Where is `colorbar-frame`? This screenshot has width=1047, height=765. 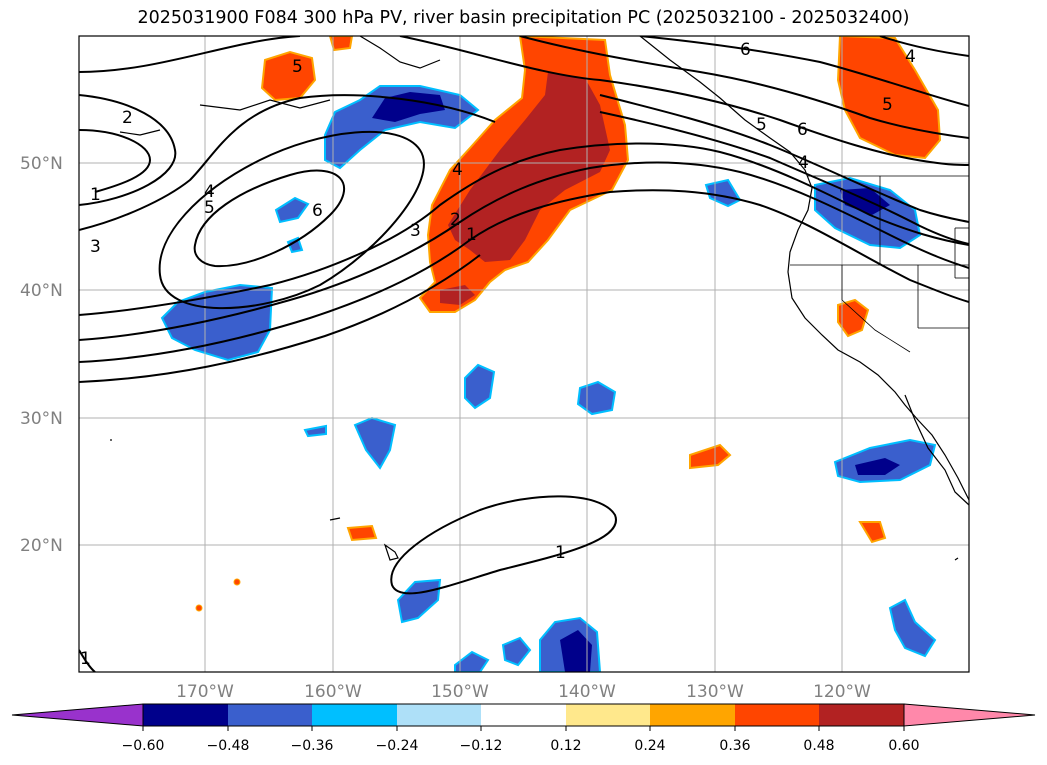 colorbar-frame is located at coordinates (523, 715).